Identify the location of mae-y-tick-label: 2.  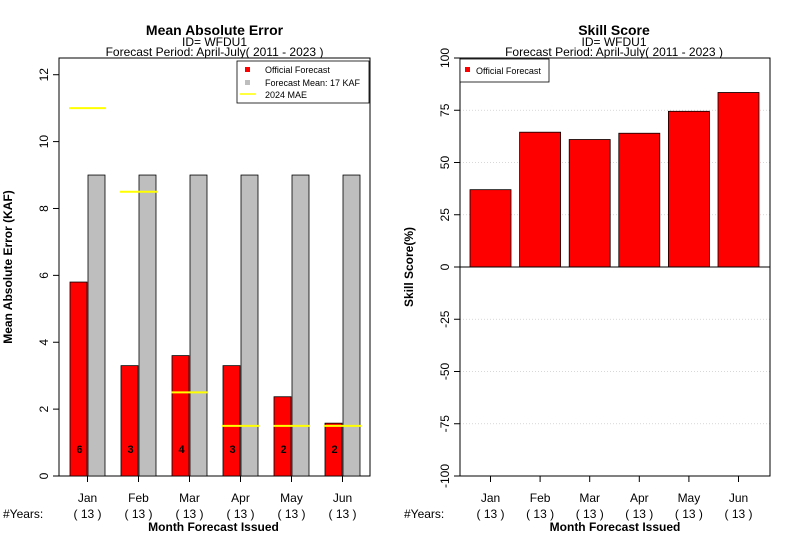
(44, 408).